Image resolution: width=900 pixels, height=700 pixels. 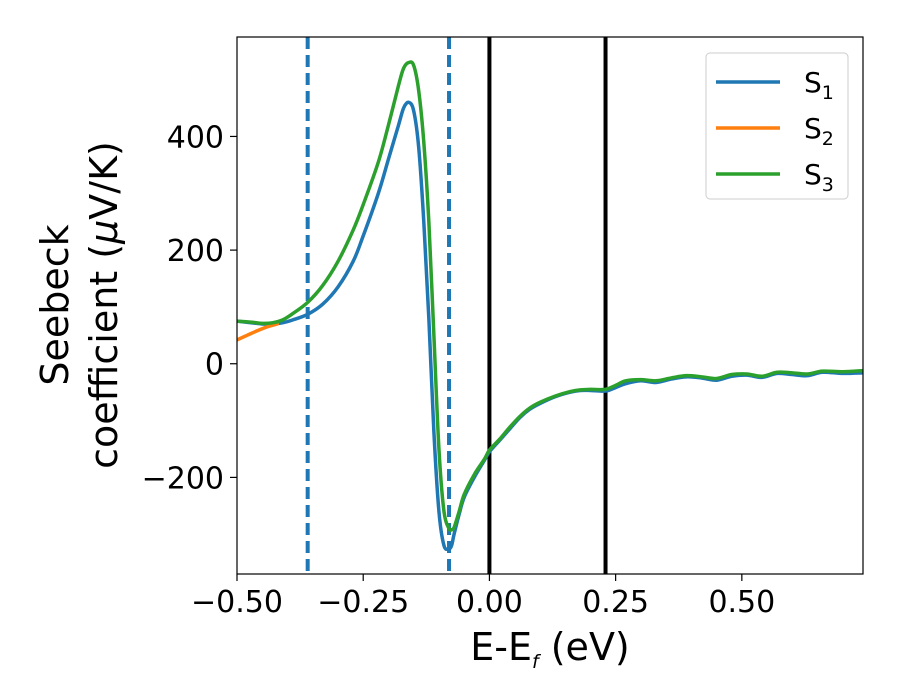 What do you see at coordinates (214, 365) in the screenshot?
I see `y-tick-label: 0` at bounding box center [214, 365].